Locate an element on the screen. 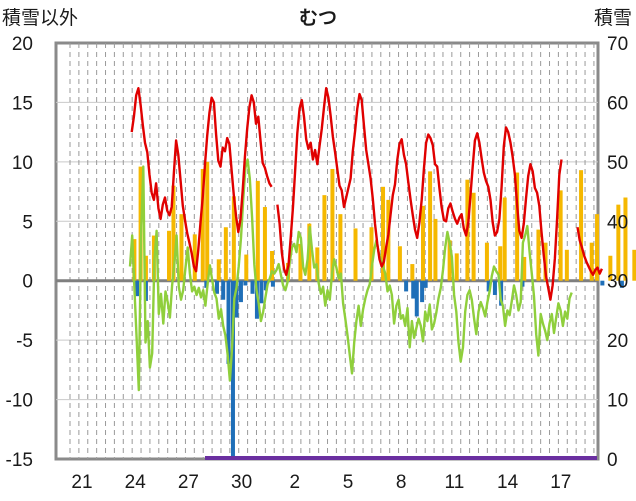  x-tick-label: 2 is located at coordinates (295, 482).